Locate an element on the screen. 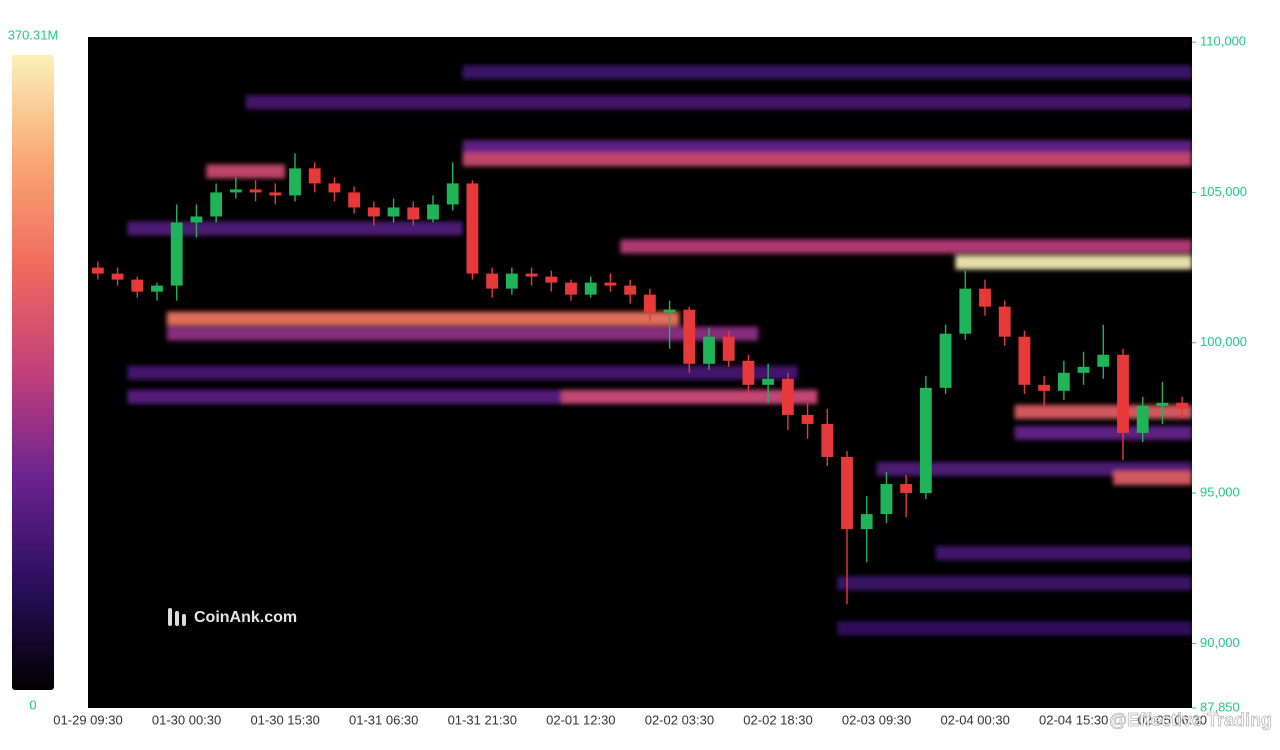 The height and width of the screenshot is (750, 1280). x-tick-label: 02-04 15:30 is located at coordinates (1073, 719).